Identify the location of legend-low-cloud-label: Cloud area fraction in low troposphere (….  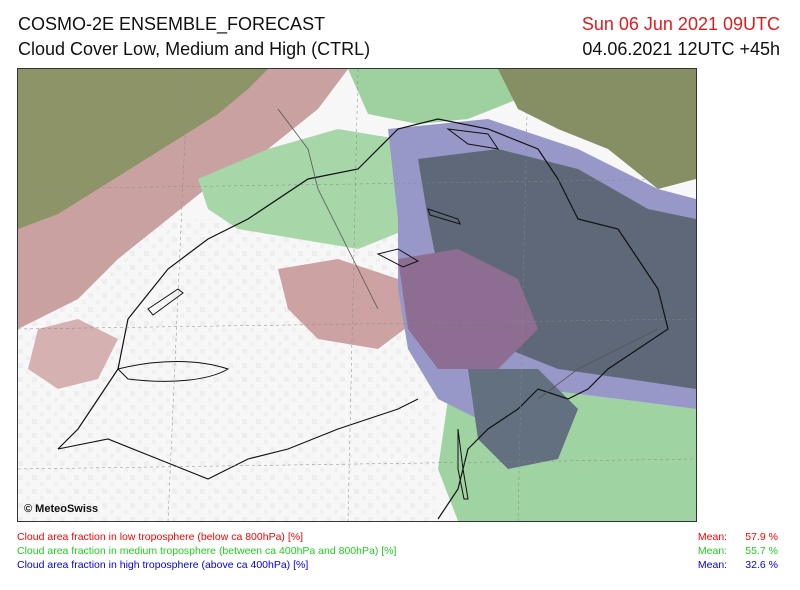
(160, 537).